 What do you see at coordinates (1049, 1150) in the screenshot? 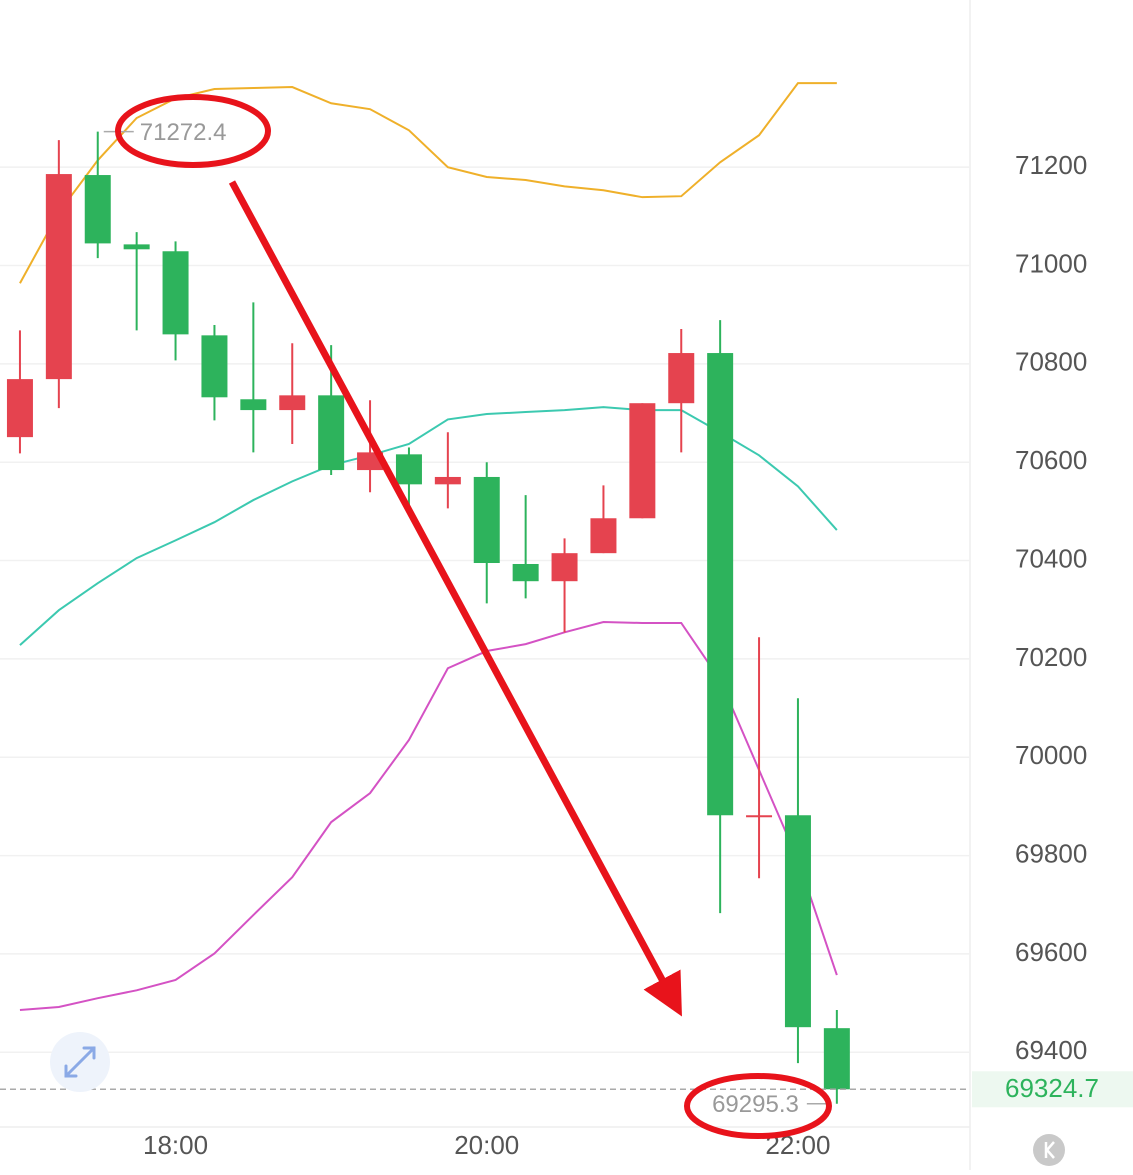
I see `collapse-button` at bounding box center [1049, 1150].